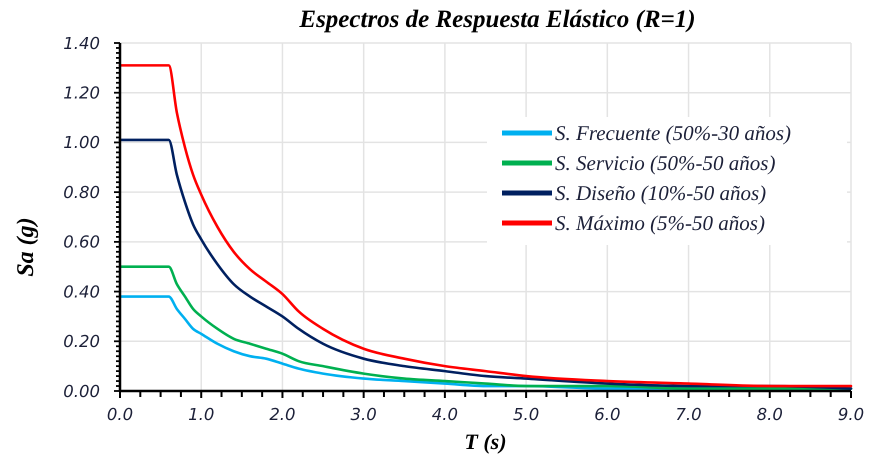  What do you see at coordinates (81, 43) in the screenshot?
I see `y-tick-label: 1.40` at bounding box center [81, 43].